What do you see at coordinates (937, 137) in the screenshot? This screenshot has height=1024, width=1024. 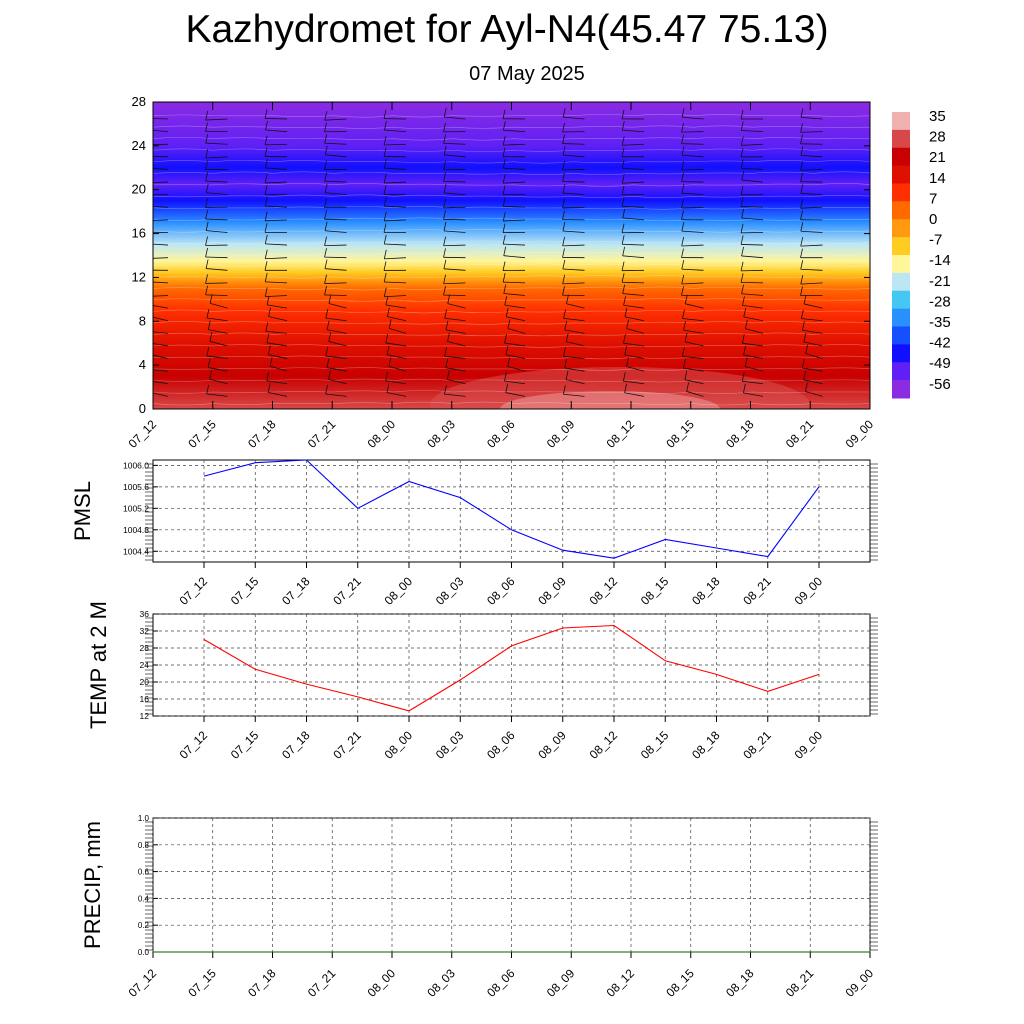 I see `colorbar-label: 28` at bounding box center [937, 137].